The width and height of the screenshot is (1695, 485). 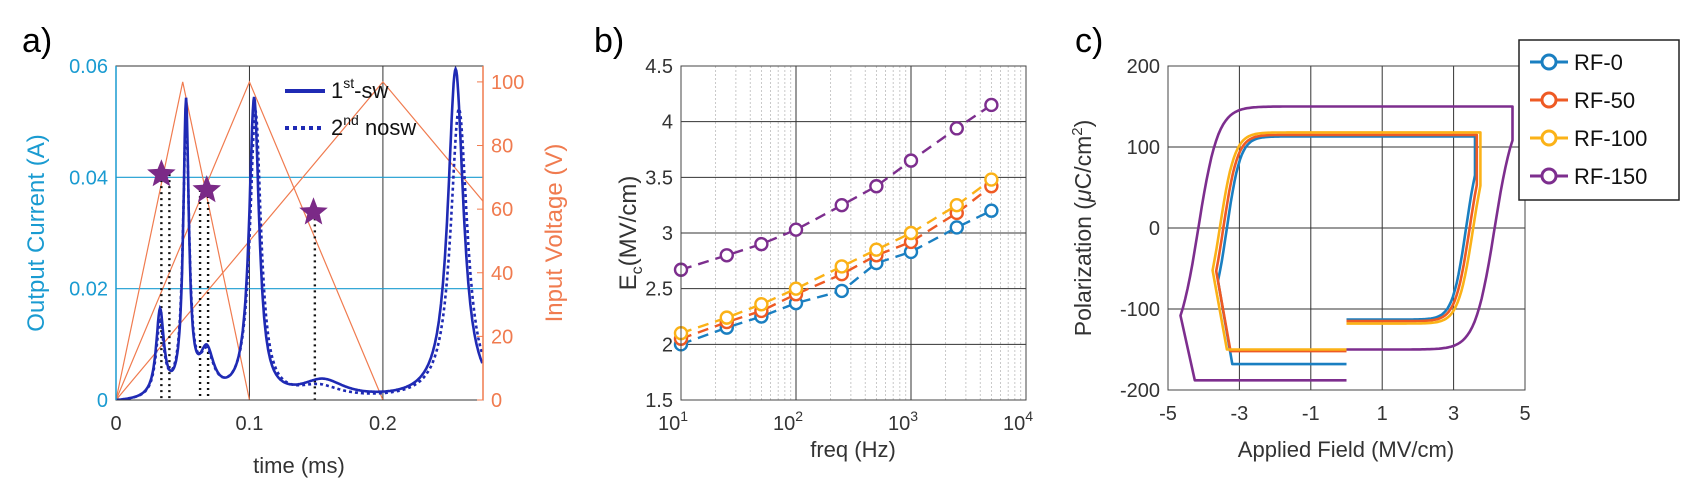 What do you see at coordinates (667, 345) in the screenshot?
I see `y-tick-label: 2` at bounding box center [667, 345].